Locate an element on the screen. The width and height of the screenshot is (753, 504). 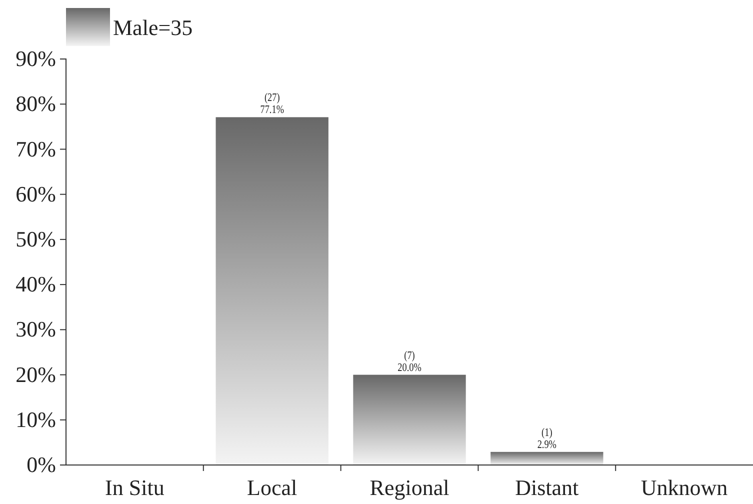
y-tick-label: 70% is located at coordinates (36, 149).